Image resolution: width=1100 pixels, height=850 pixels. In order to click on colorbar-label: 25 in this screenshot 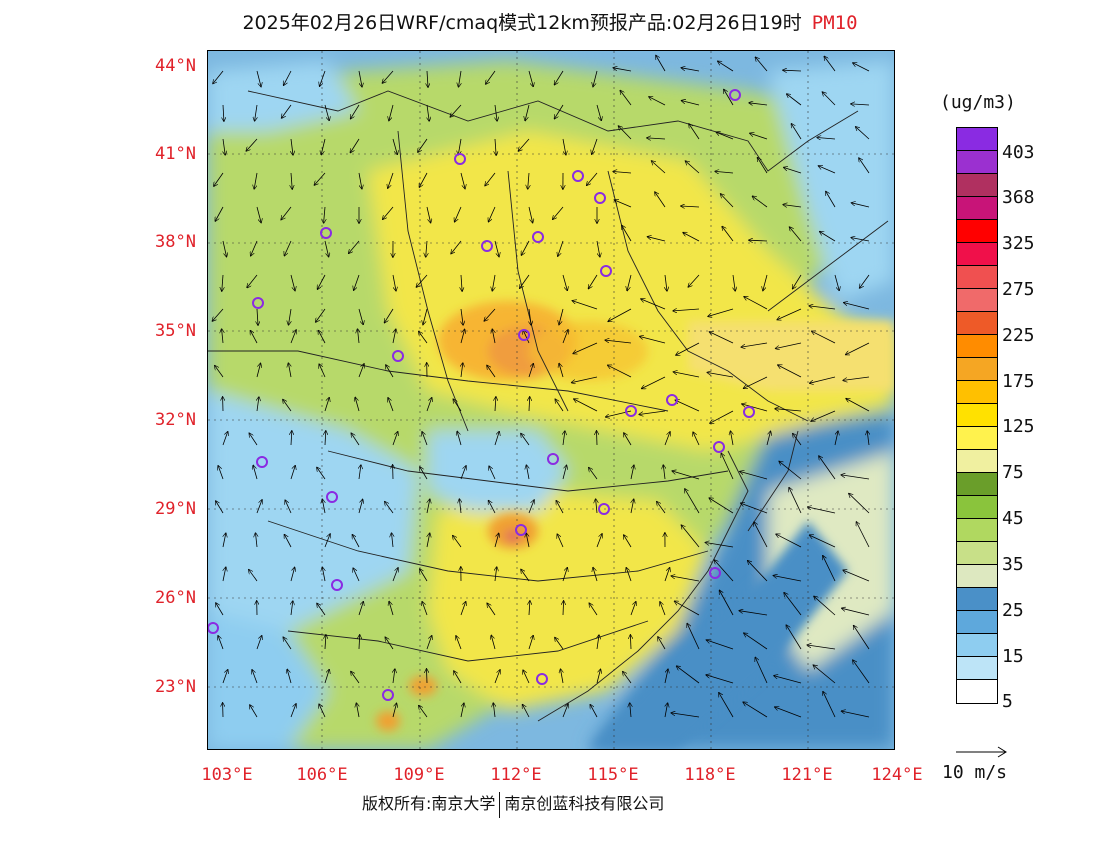, I will do `click(1013, 610)`.